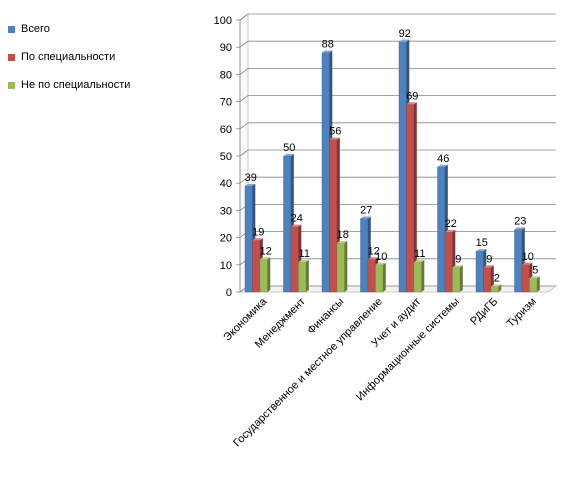 The width and height of the screenshot is (570, 482). What do you see at coordinates (68, 57) in the screenshot?
I see `legend-label-specialty: По специальности` at bounding box center [68, 57].